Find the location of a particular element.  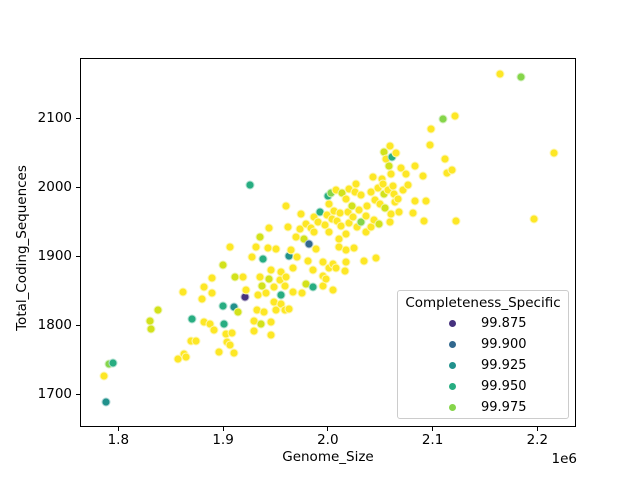

legend-entry-label: 99.925 is located at coordinates (504, 365).